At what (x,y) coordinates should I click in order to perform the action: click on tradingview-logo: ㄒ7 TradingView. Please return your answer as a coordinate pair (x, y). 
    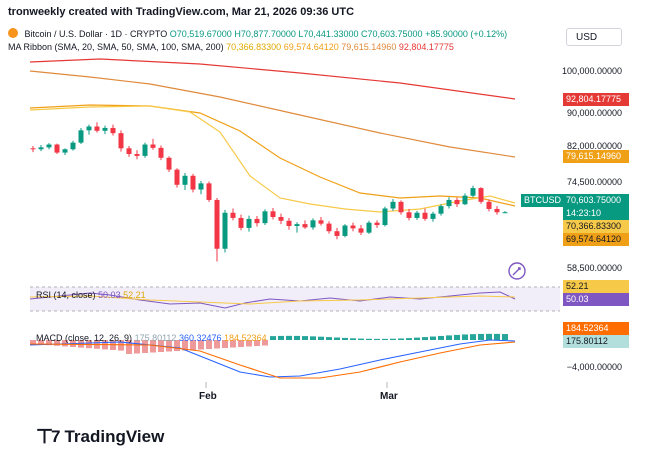
    Looking at the image, I should click on (100, 434).